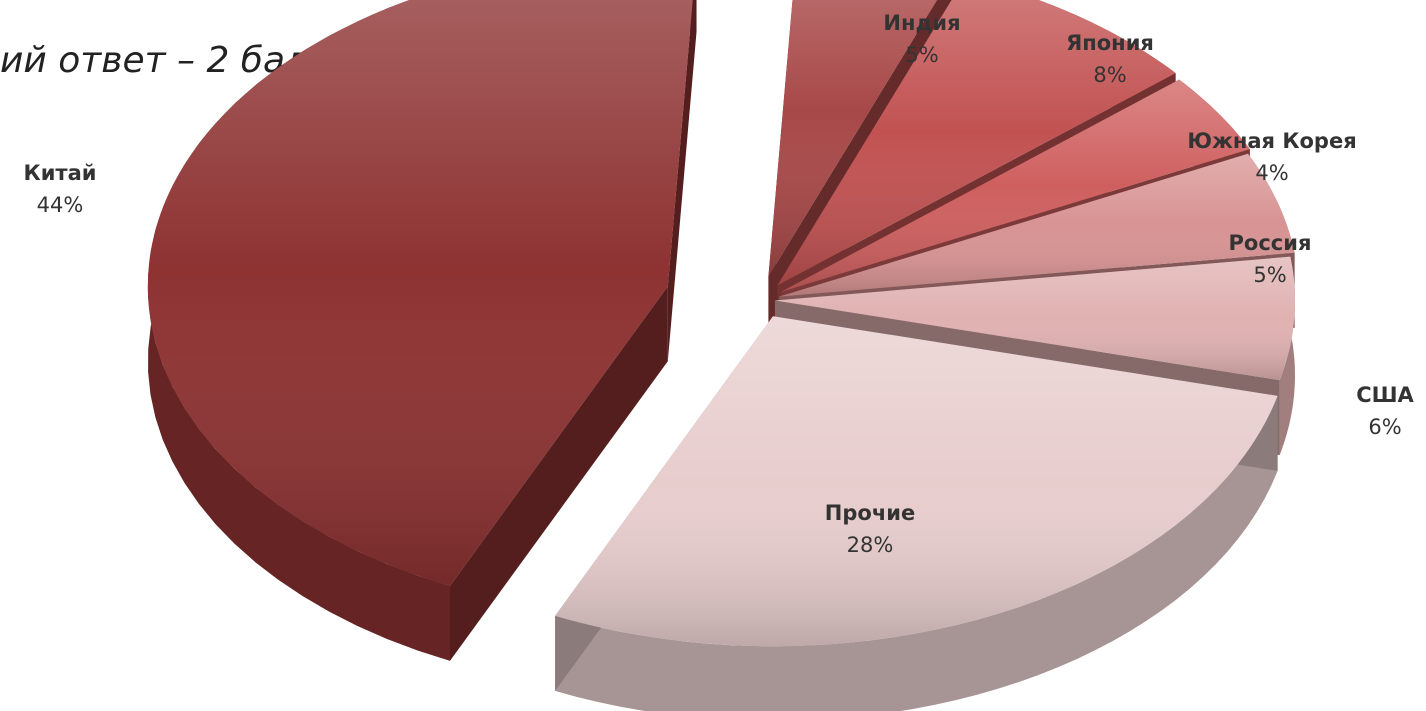  I want to click on slice-label-value: 4%, so click(1271, 173).